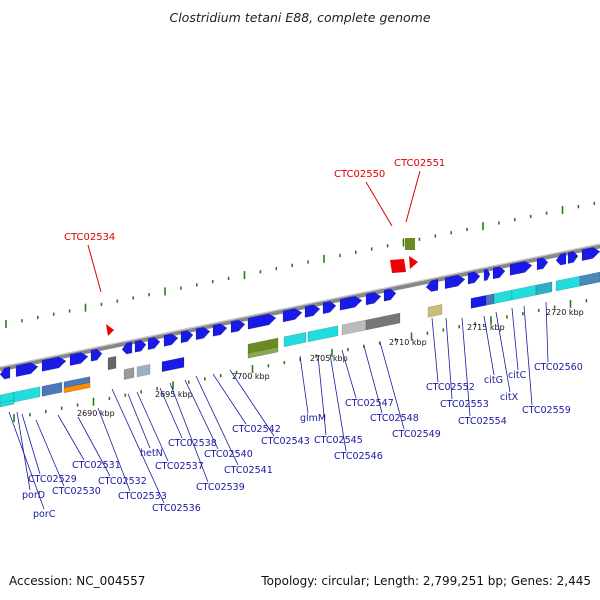 The width and height of the screenshot is (600, 600). I want to click on highlight-label: CTC02551, so click(419, 163).